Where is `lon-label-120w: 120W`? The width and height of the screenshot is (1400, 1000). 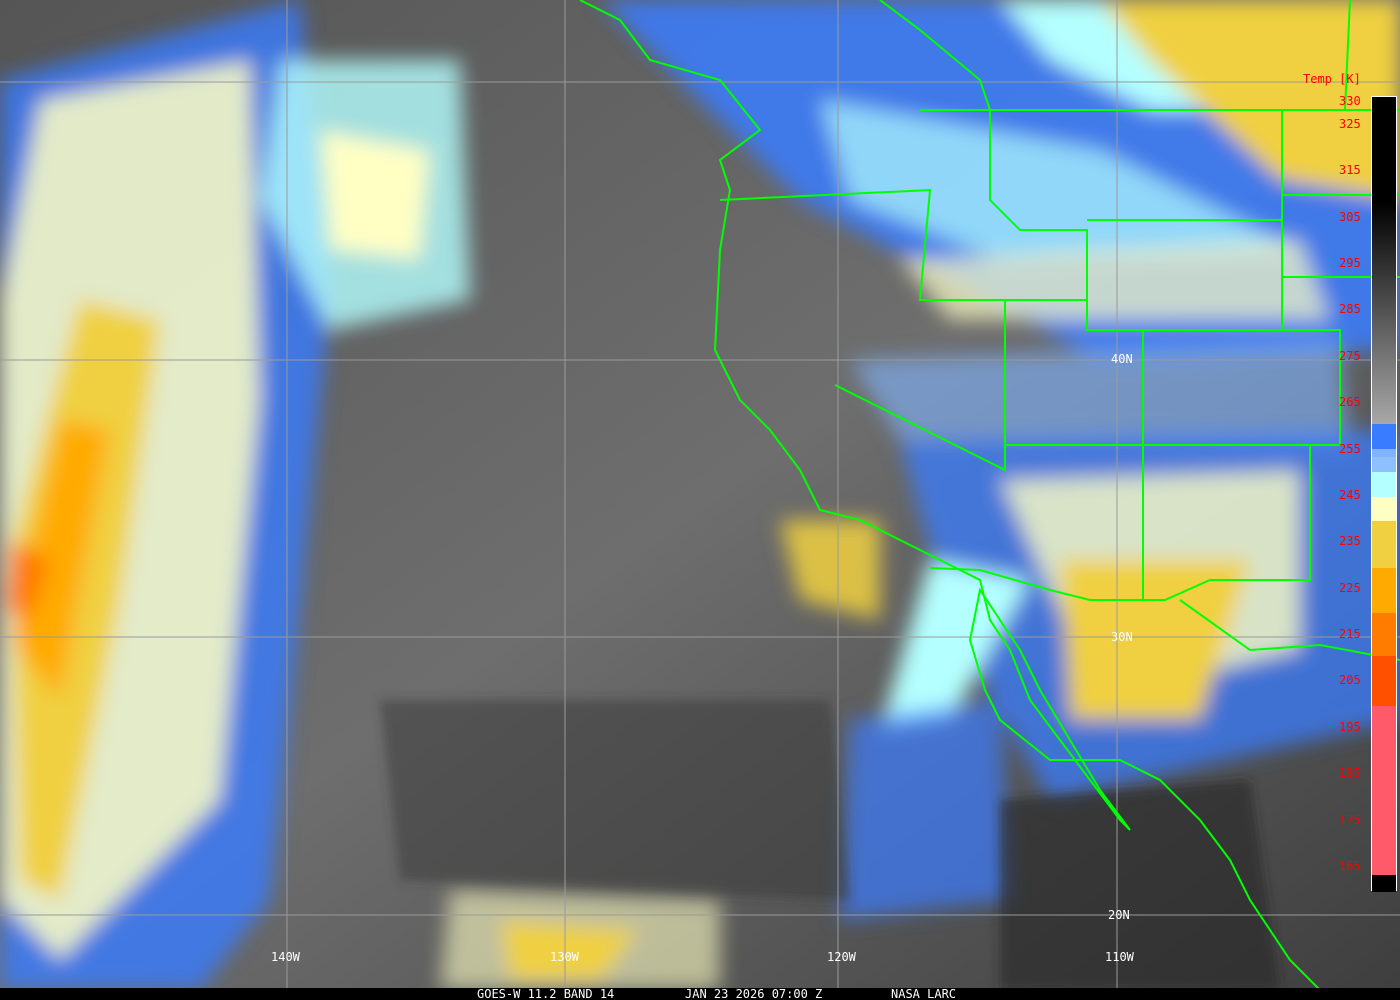 lon-label-120w: 120W is located at coordinates (841, 957).